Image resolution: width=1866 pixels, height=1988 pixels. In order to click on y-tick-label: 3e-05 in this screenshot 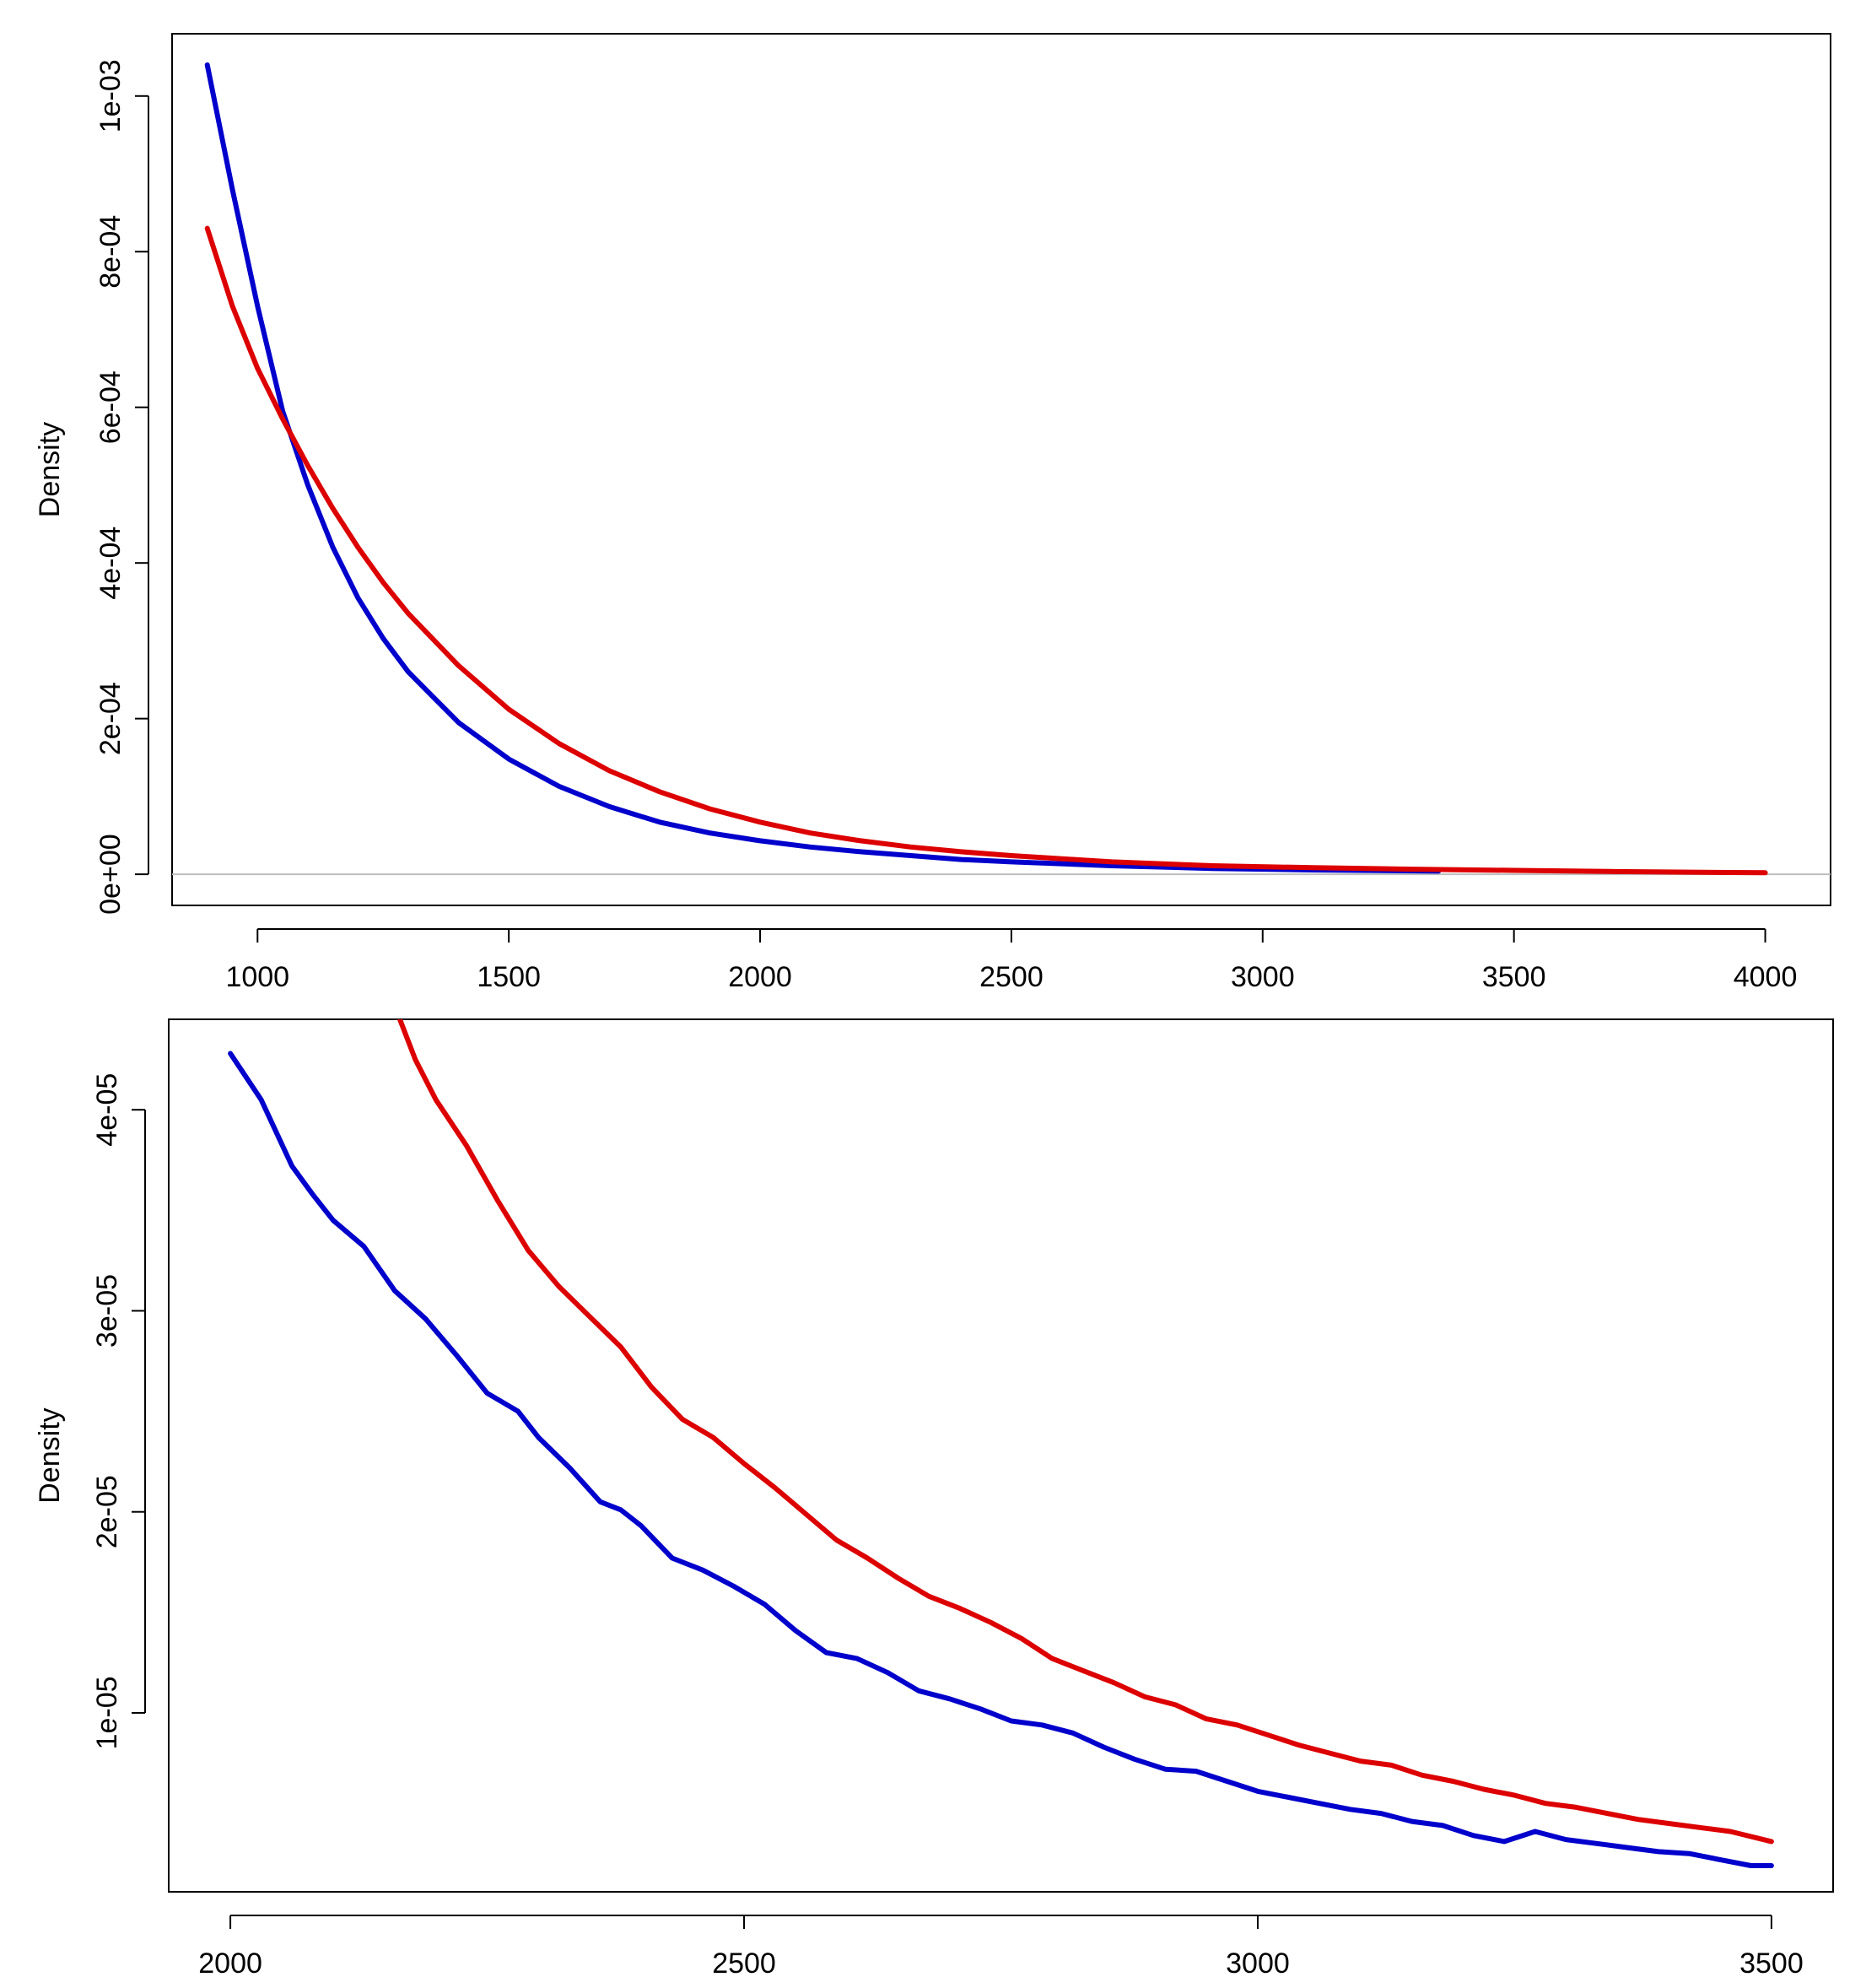, I will do `click(107, 1311)`.